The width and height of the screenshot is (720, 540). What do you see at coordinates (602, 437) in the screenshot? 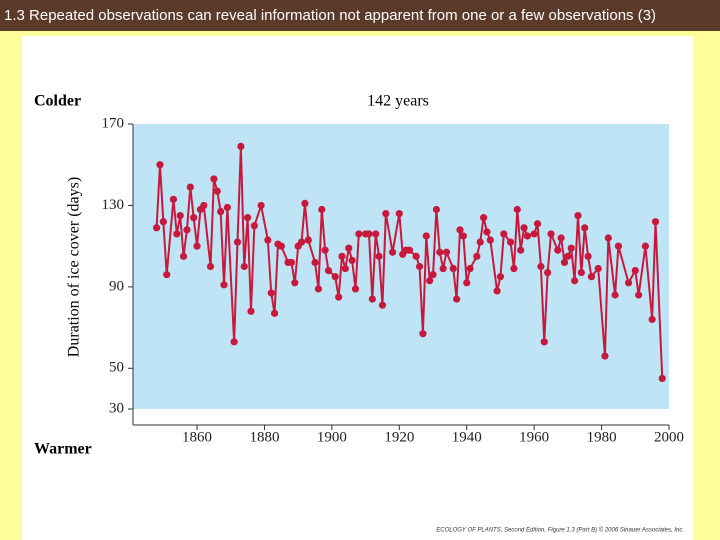
I see `x-tick-label: 1980` at bounding box center [602, 437].